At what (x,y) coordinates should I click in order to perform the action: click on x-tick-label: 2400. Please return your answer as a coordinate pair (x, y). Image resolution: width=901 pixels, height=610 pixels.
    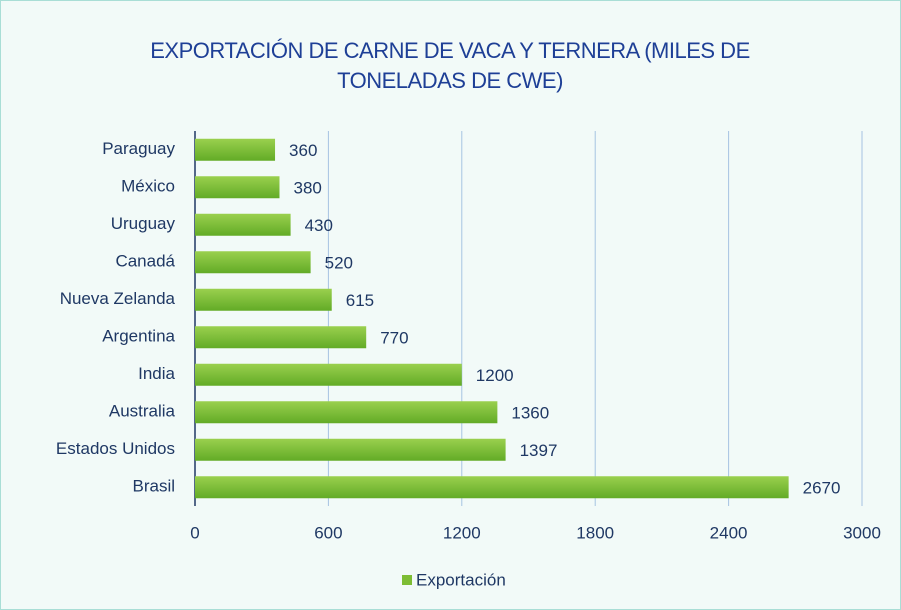
    Looking at the image, I should click on (729, 532).